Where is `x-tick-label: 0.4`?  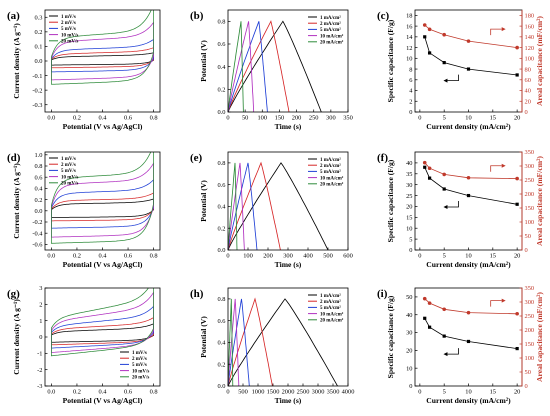
x-tick-label: 0.4 is located at coordinates (103, 118).